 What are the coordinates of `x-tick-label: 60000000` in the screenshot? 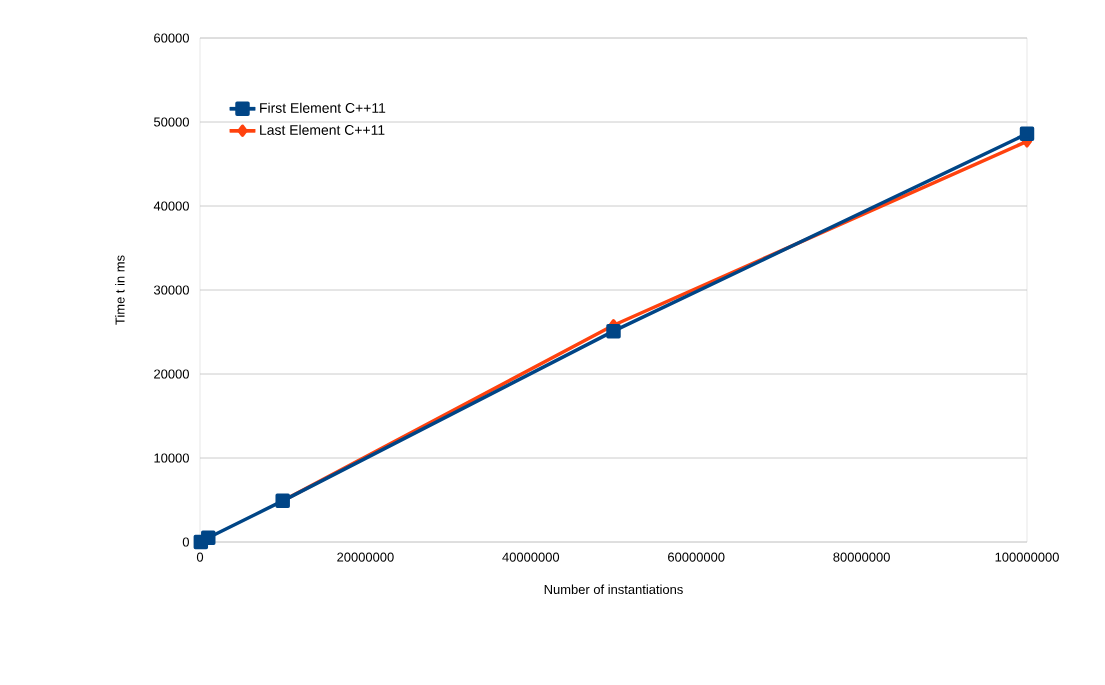 It's located at (696, 557).